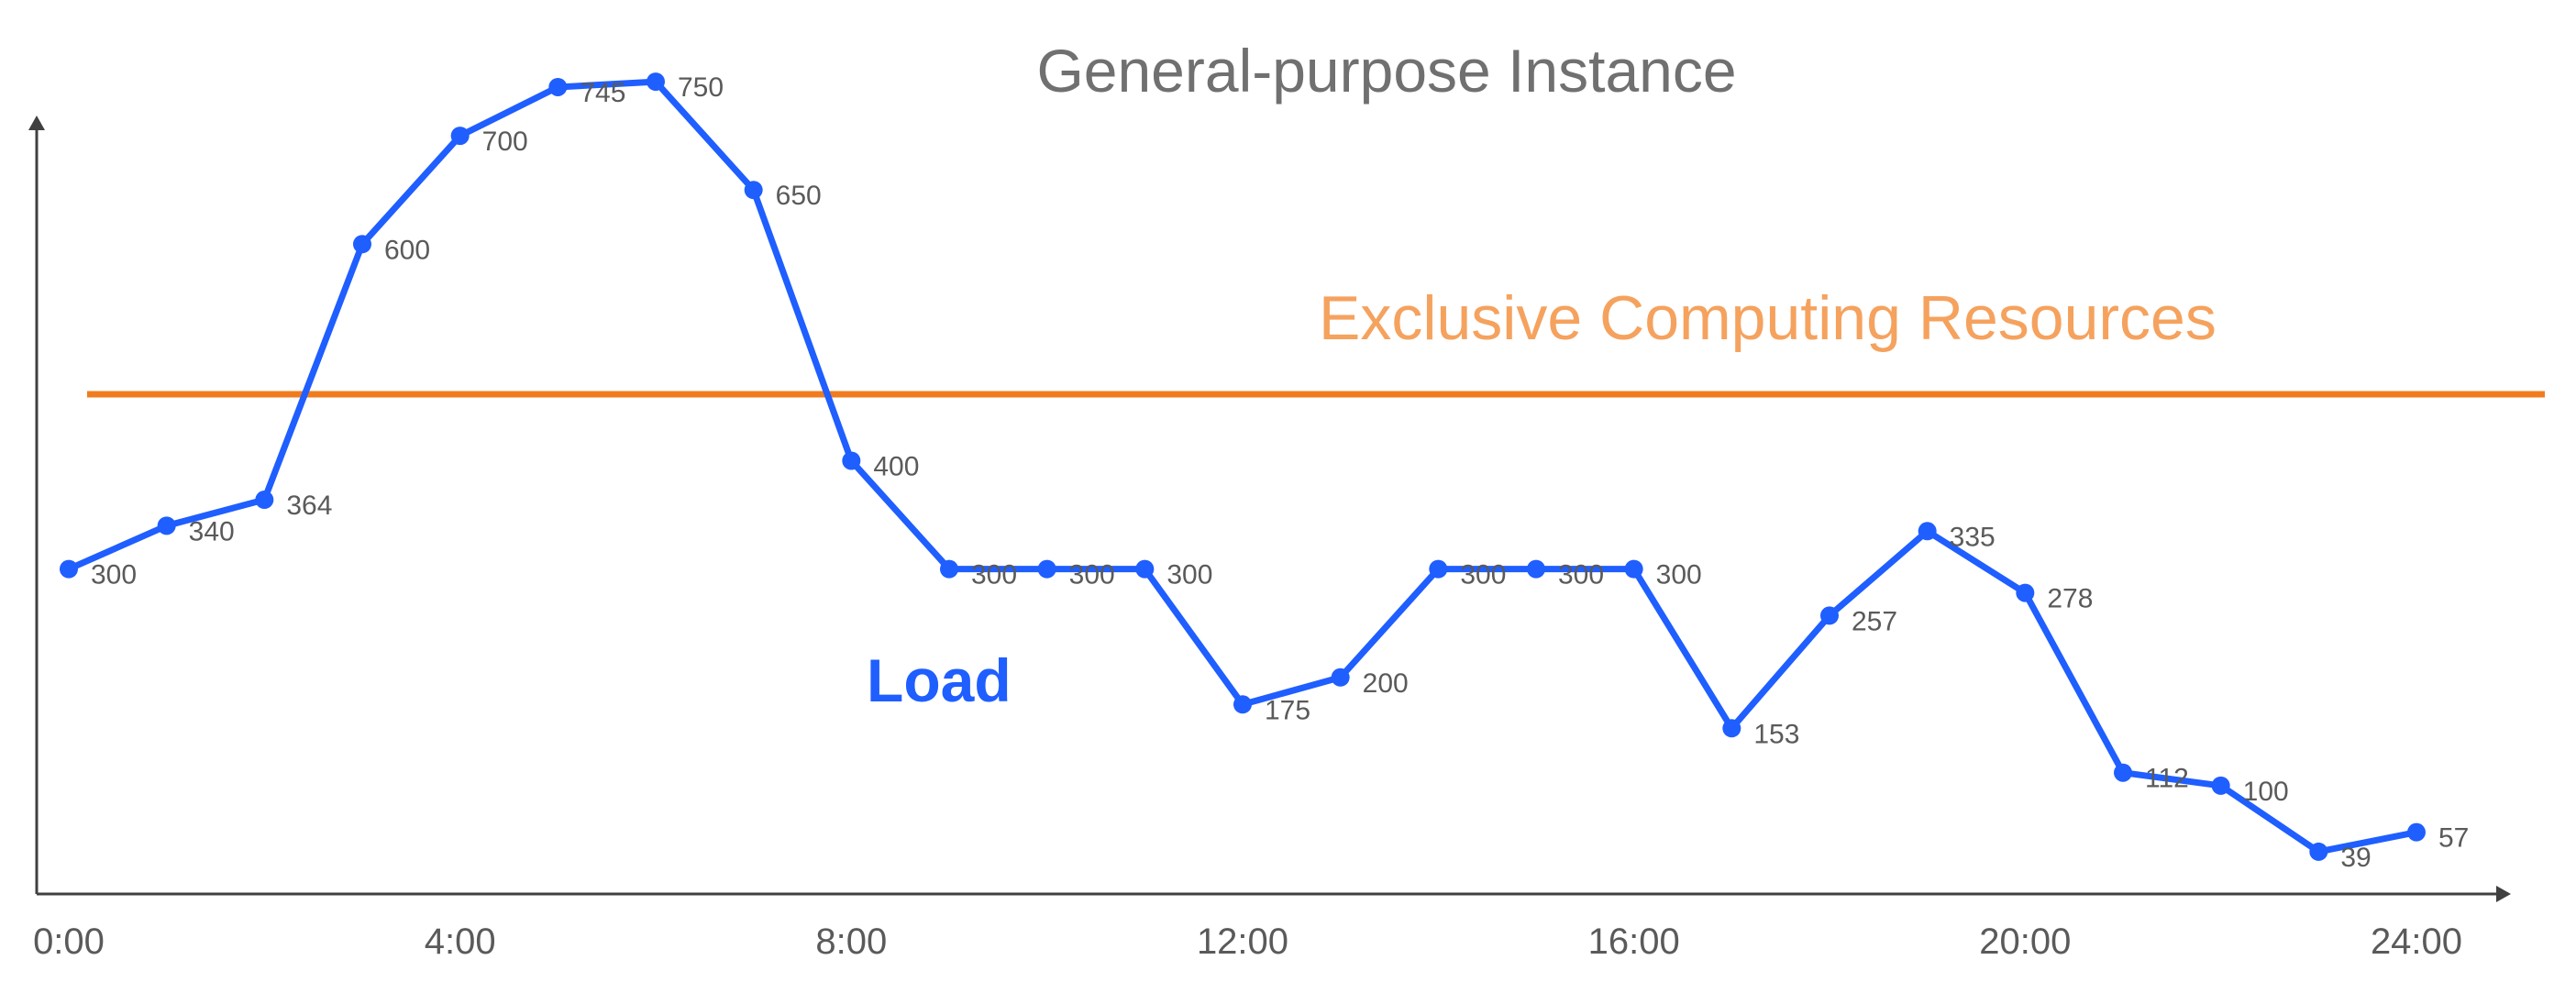 Image resolution: width=2576 pixels, height=1004 pixels. I want to click on data-label: 278, so click(2070, 599).